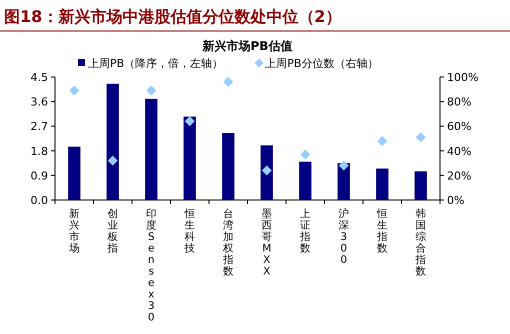  What do you see at coordinates (459, 102) in the screenshot?
I see `y2-tick-label: 80%` at bounding box center [459, 102].